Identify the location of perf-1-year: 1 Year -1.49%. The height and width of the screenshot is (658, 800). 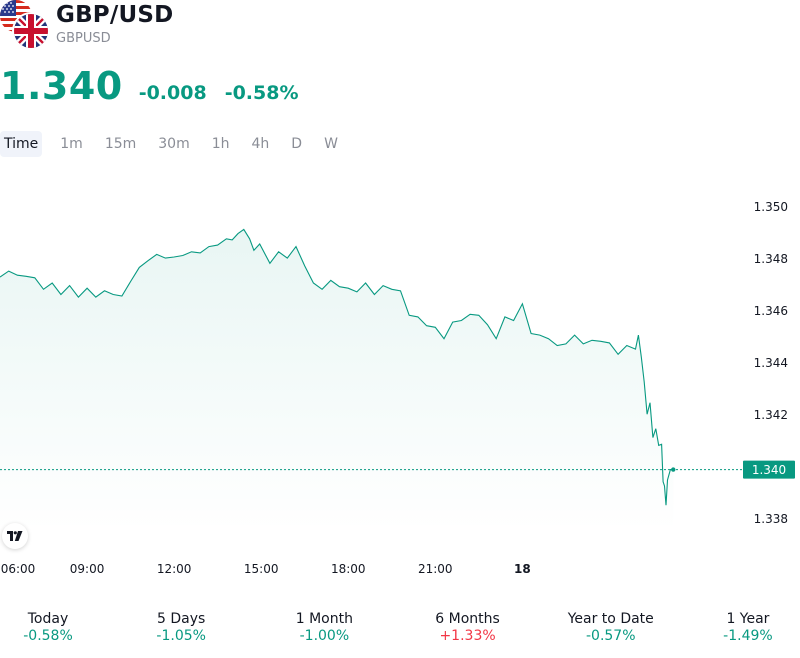
(748, 627).